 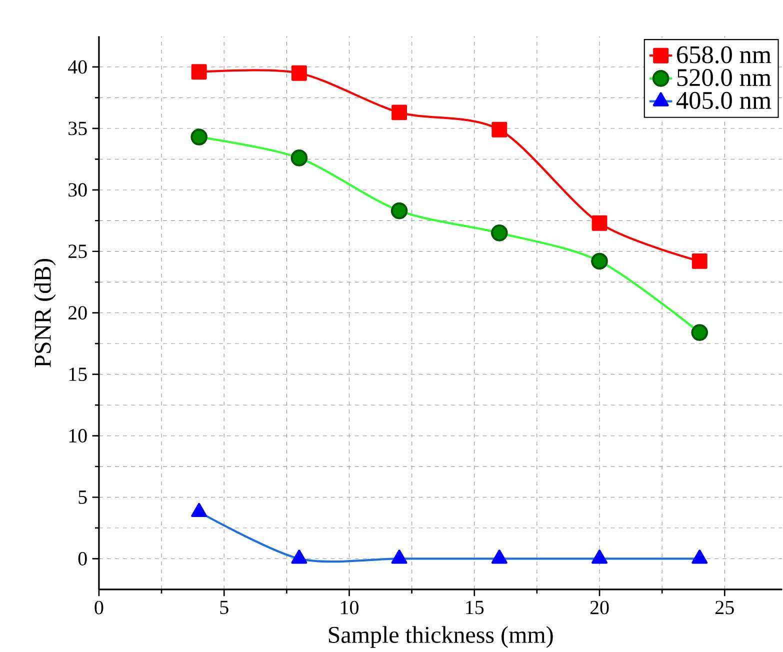 What do you see at coordinates (77, 67) in the screenshot?
I see `y-tick-label: 40` at bounding box center [77, 67].